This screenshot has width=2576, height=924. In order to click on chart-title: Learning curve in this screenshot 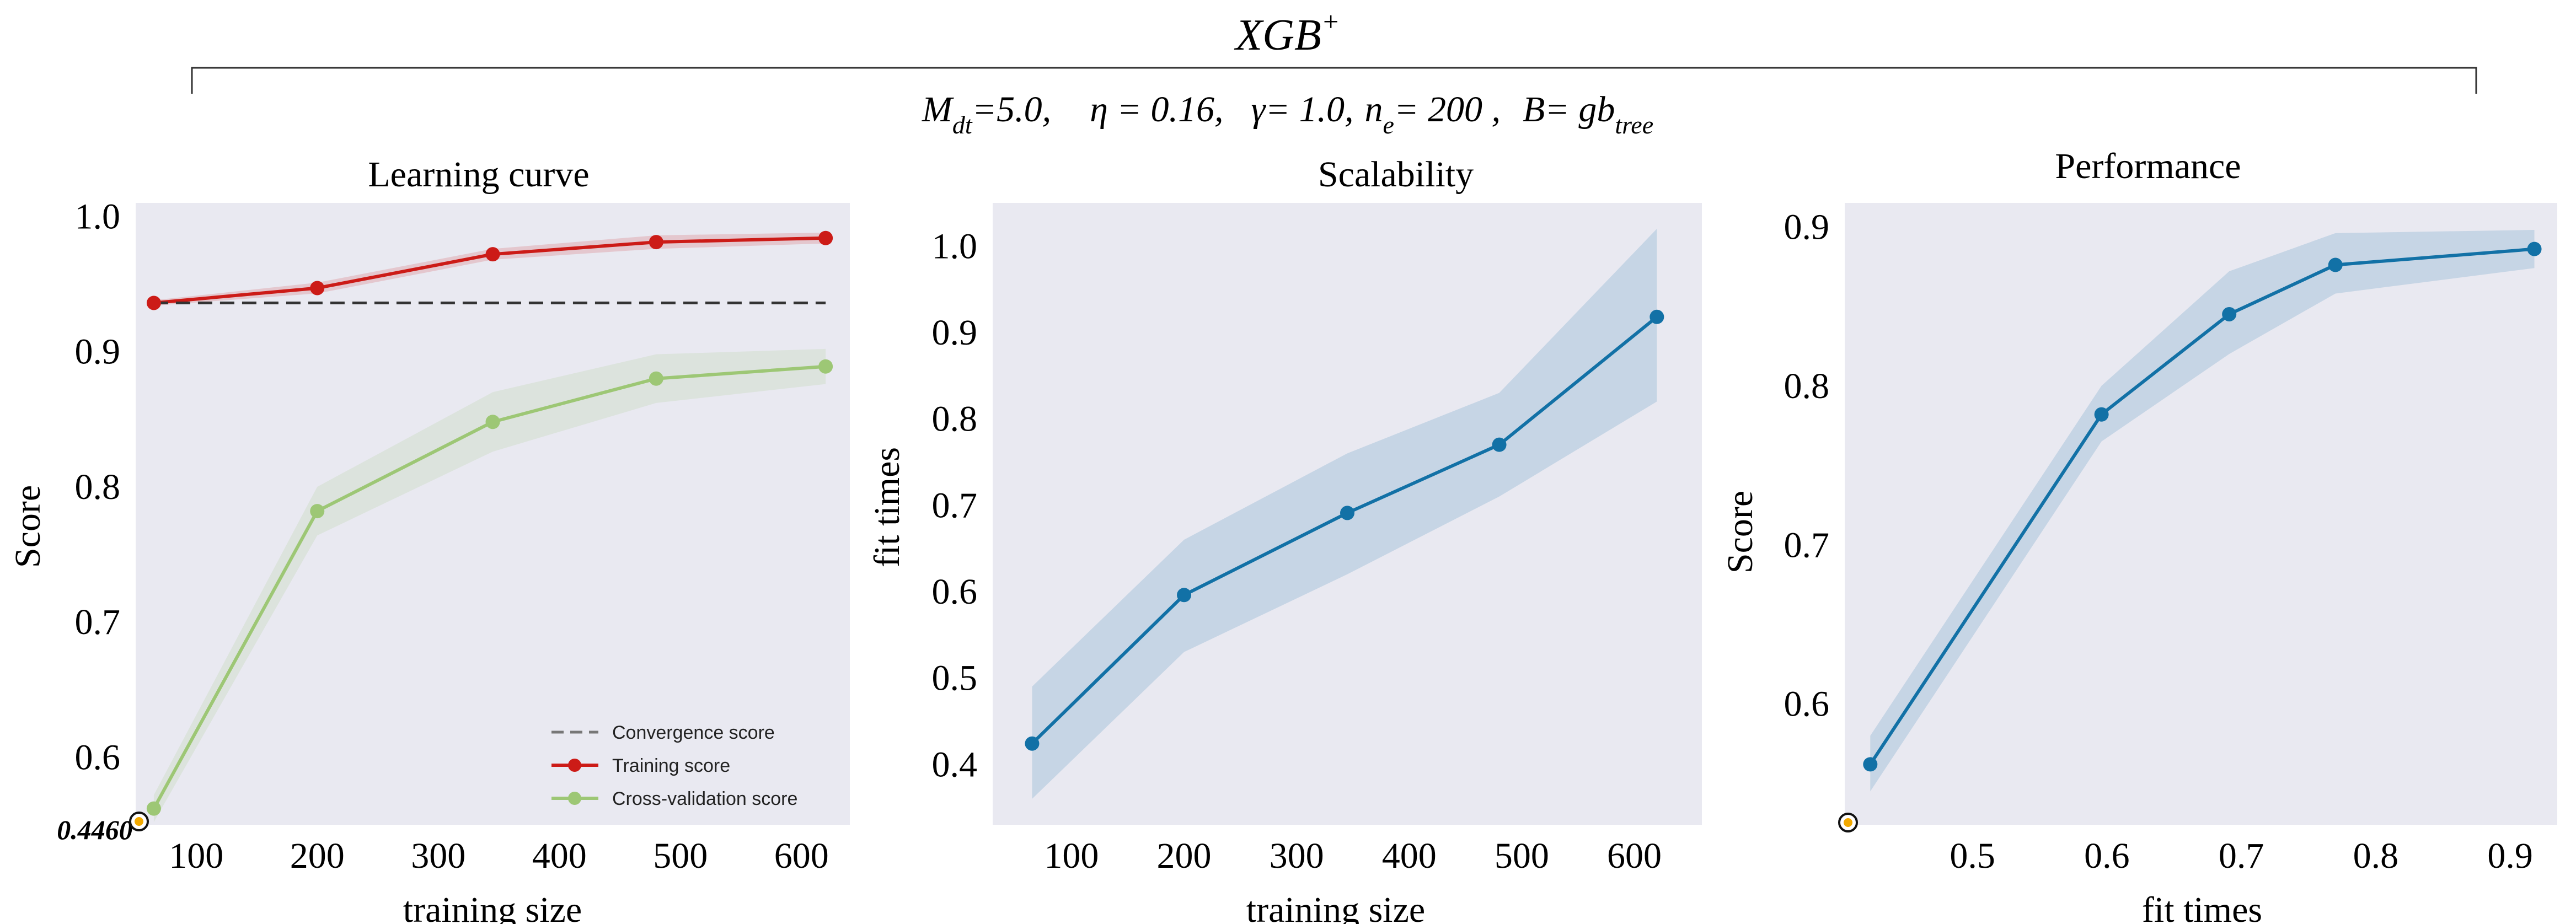, I will do `click(478, 174)`.